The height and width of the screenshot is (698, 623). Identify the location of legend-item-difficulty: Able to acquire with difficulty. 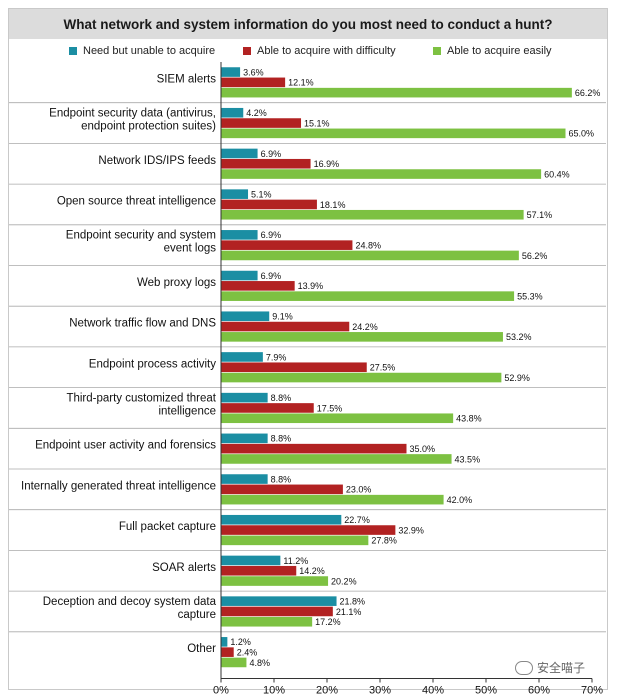
(319, 51).